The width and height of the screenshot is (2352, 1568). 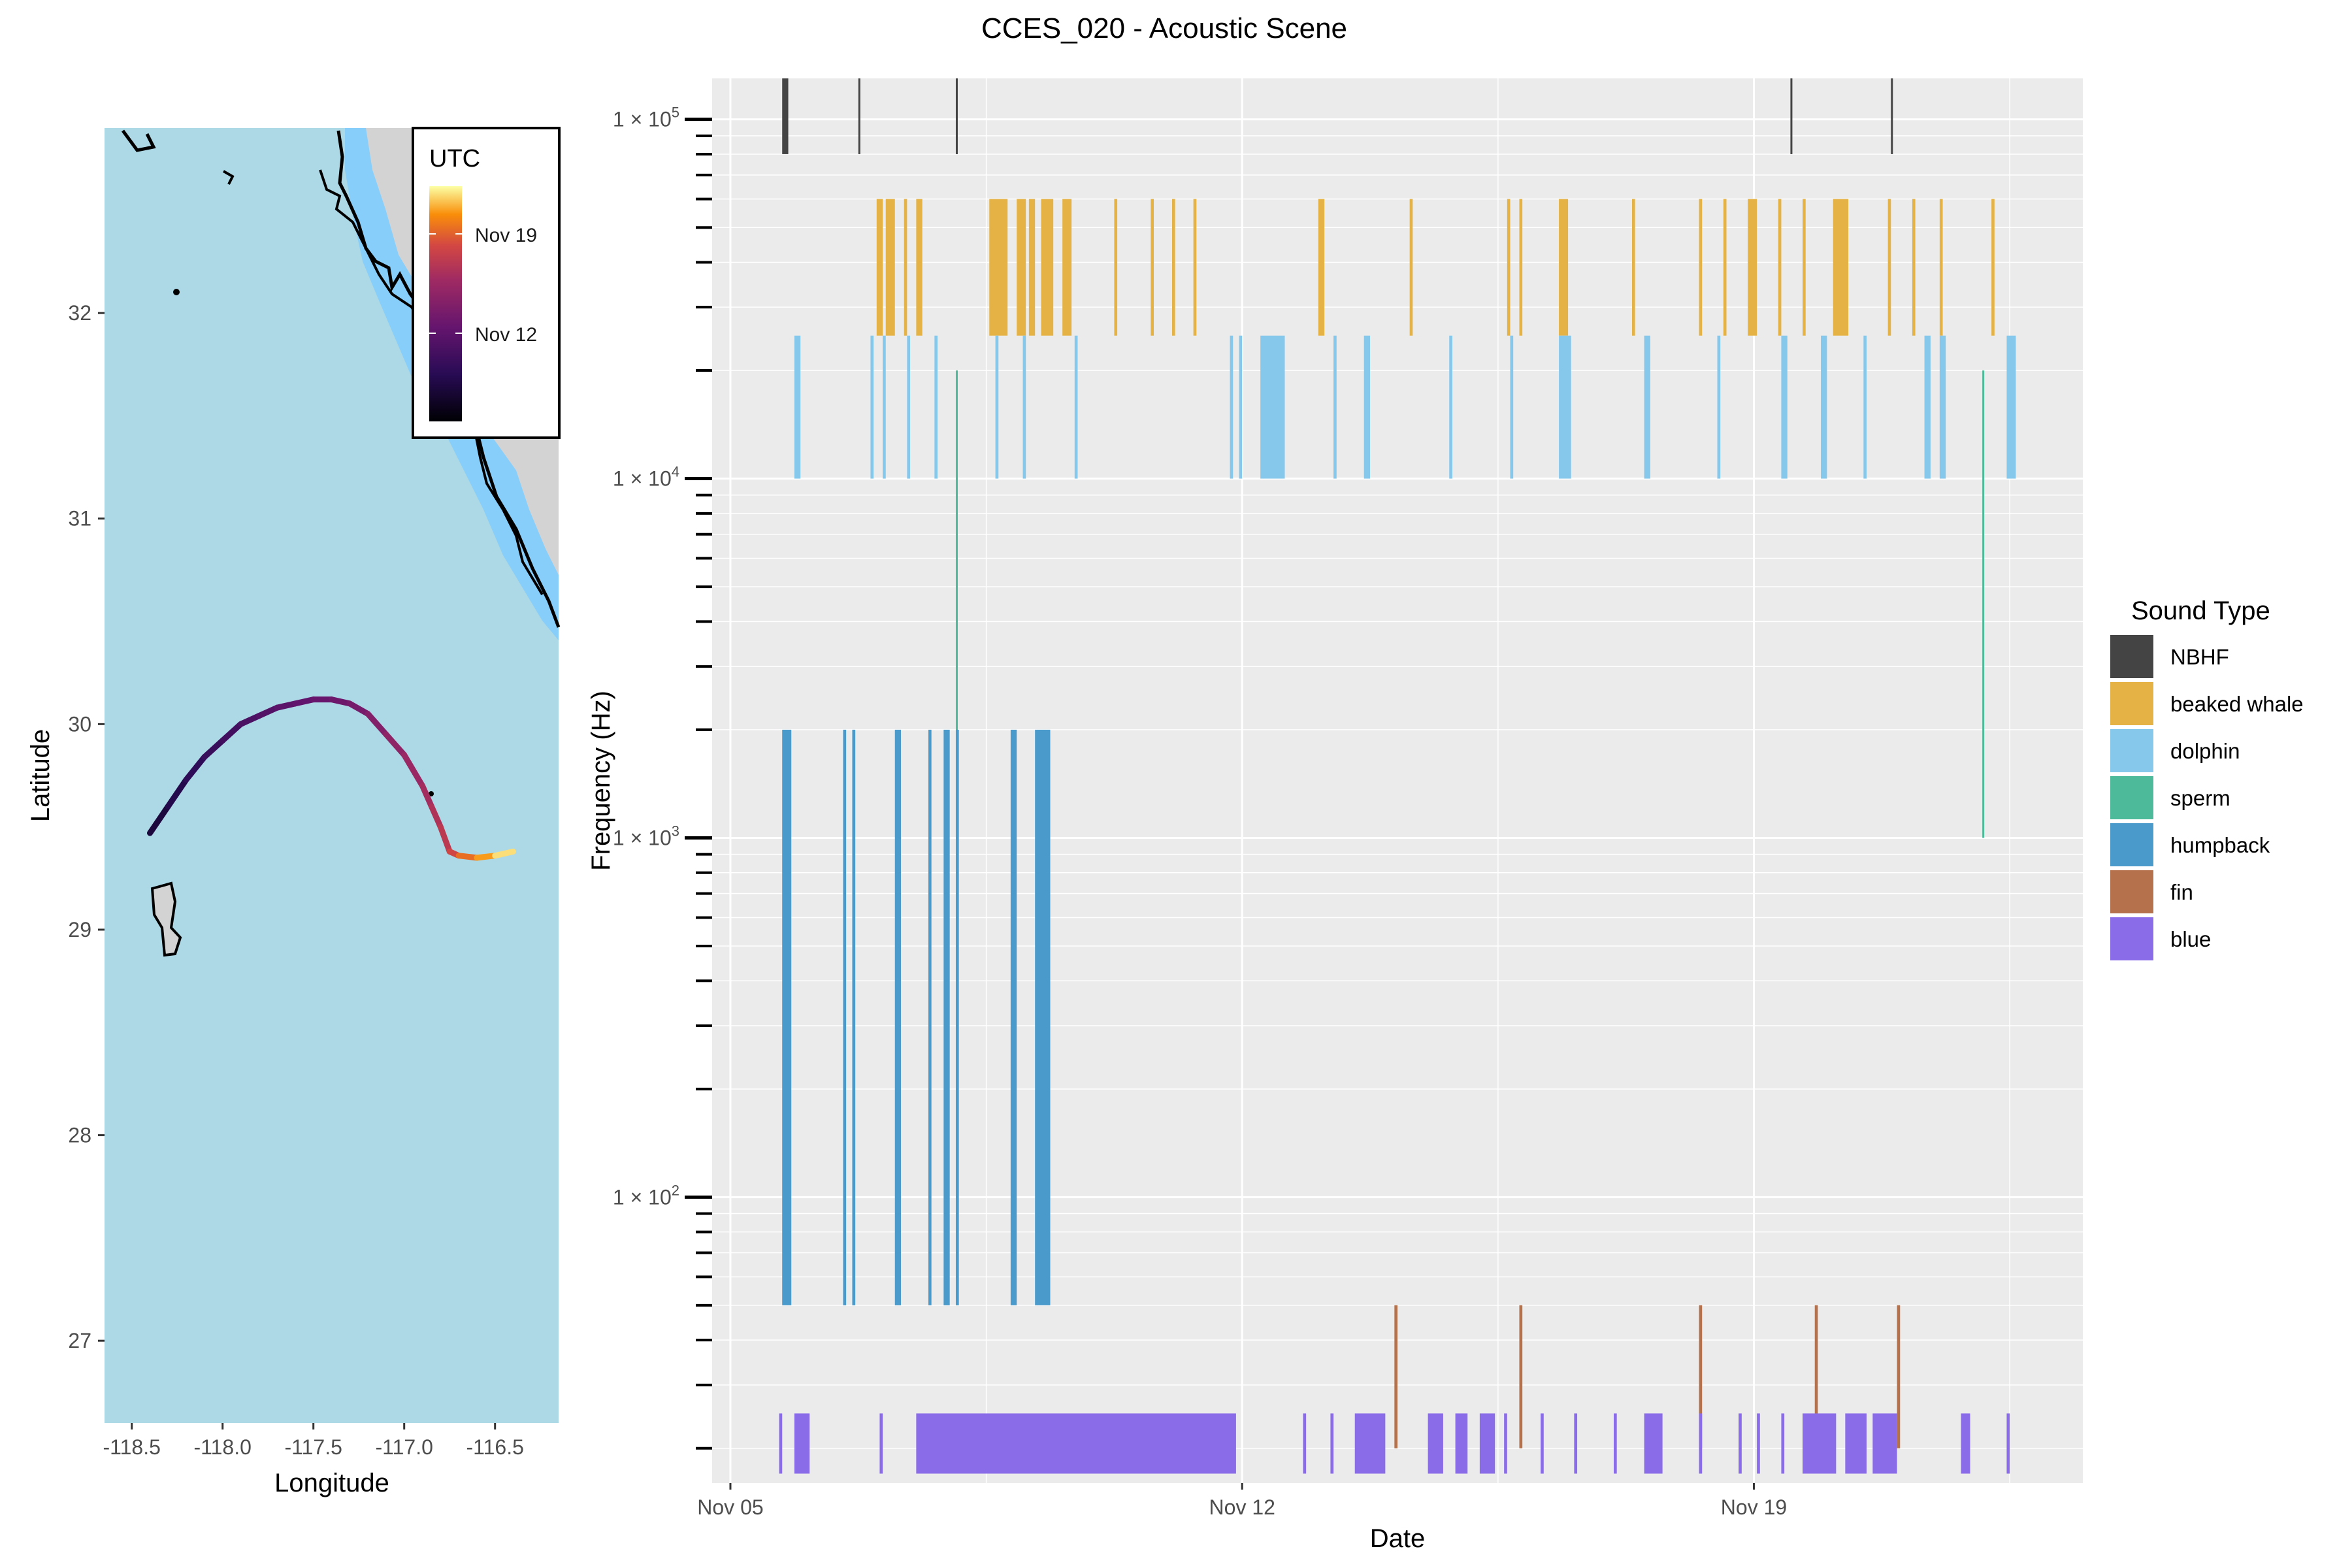 What do you see at coordinates (646, 118) in the screenshot?
I see `timeline-y-tick-label: 1 × 10⁵` at bounding box center [646, 118].